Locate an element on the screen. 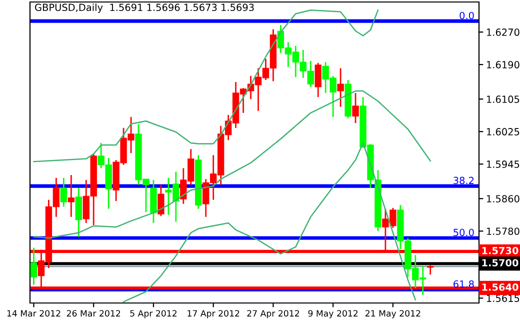 The image size is (520, 320). y-tick-label: 1.6105 is located at coordinates (503, 99).